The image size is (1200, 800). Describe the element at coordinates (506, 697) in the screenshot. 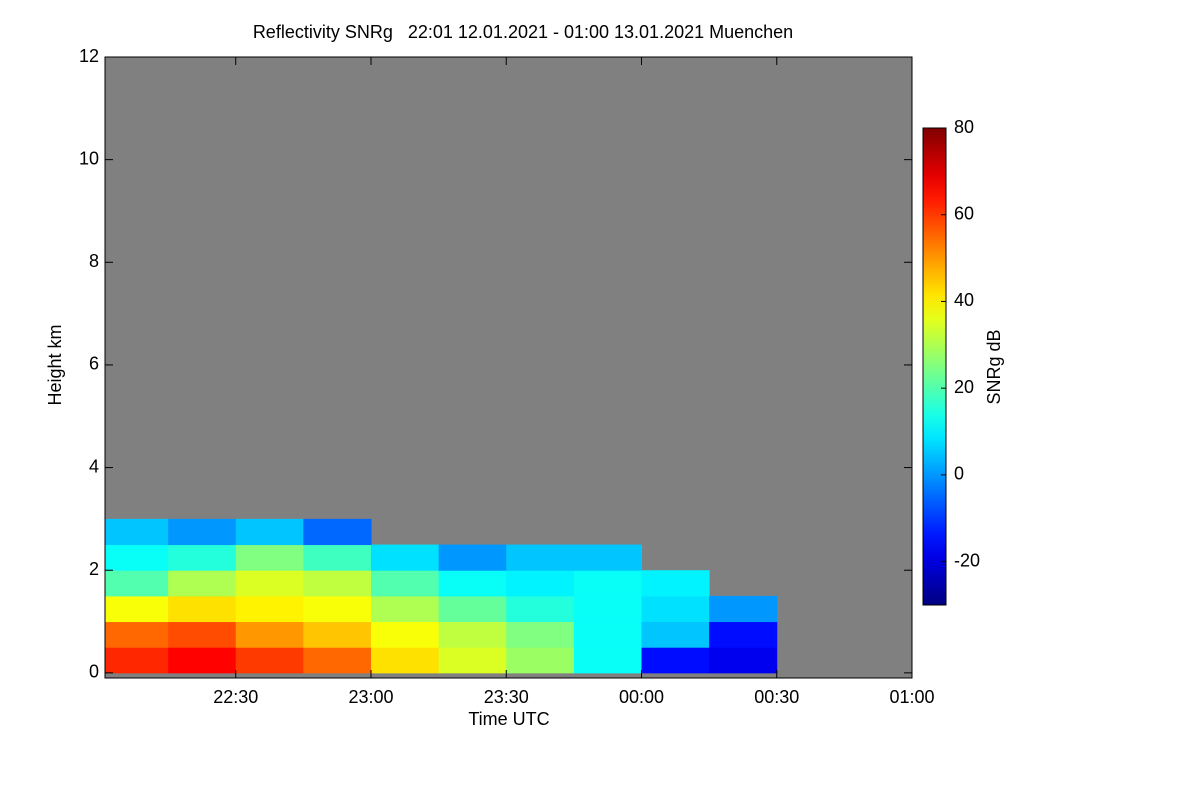

I see `x-tick-label: 23:30` at that location.